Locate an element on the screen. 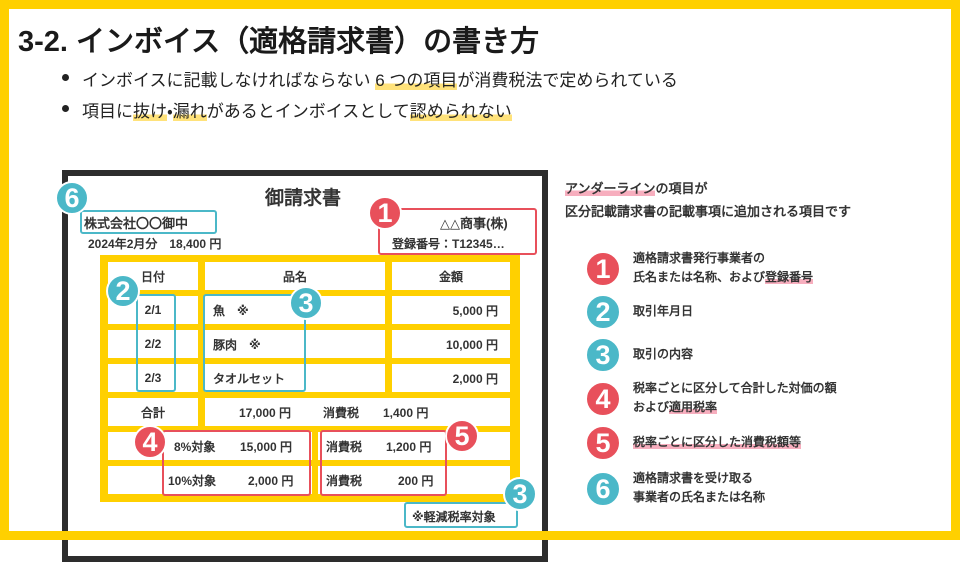 Image resolution: width=960 pixels, height=562 pixels. total-label: 合計 is located at coordinates (153, 412).